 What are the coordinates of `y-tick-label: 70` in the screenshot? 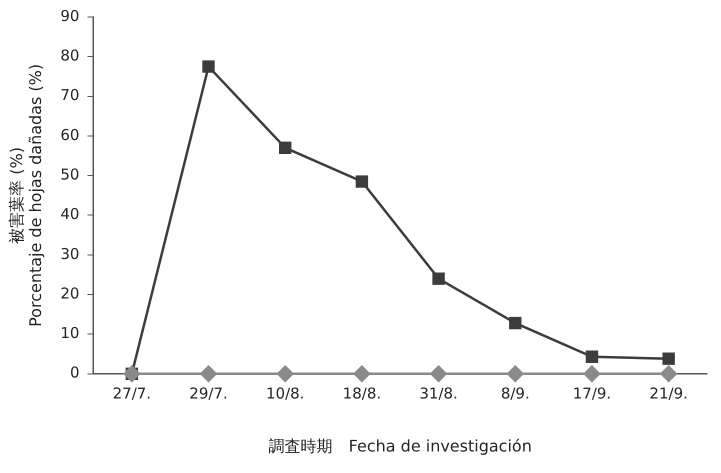 It's located at (70, 95).